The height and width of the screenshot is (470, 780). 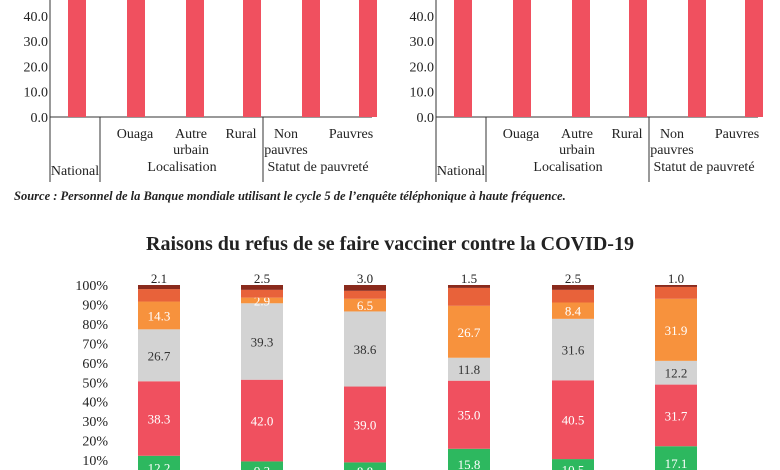 I want to click on data-label: 31.7, so click(x=676, y=415).